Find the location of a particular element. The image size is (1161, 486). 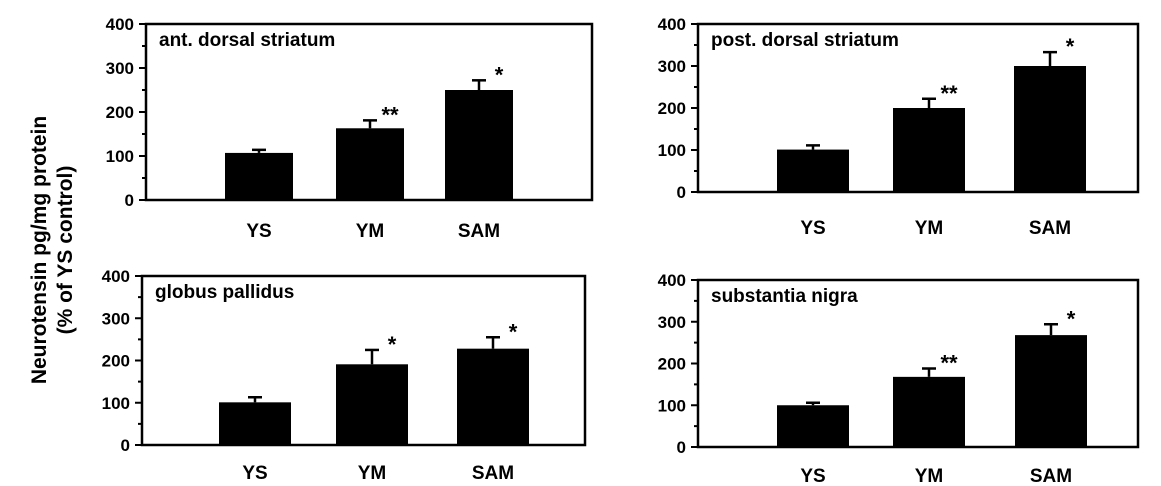

y-axis-label-line1: Neurotensin pg/mg protein is located at coordinates (39, 250).